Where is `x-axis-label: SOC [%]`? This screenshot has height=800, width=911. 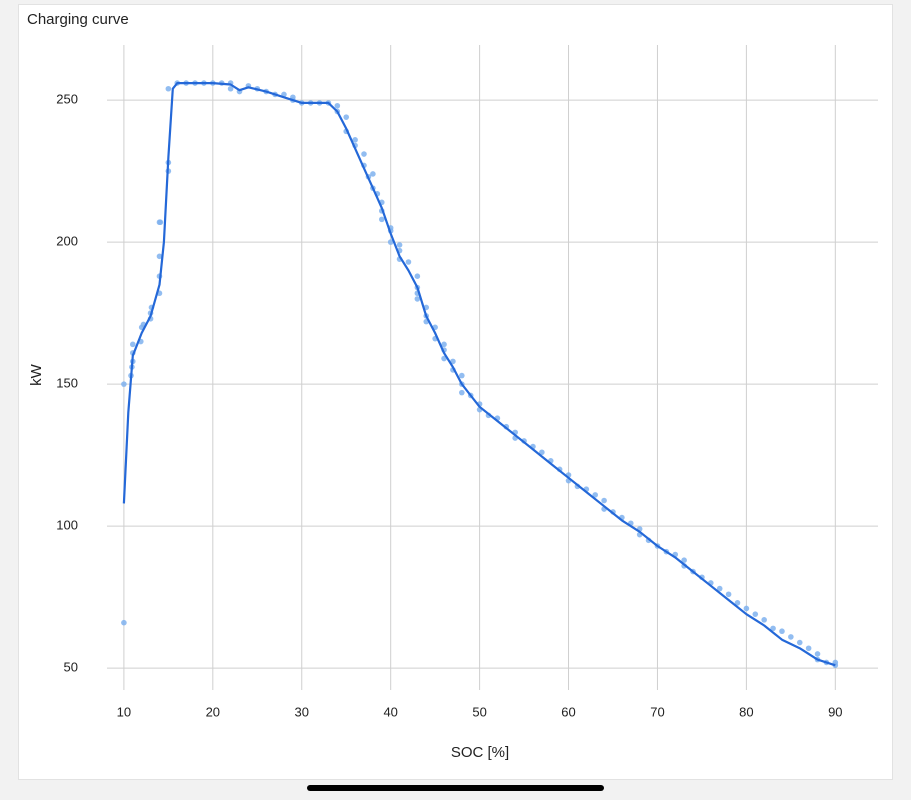
x-axis-label: SOC [%] is located at coordinates (480, 752).